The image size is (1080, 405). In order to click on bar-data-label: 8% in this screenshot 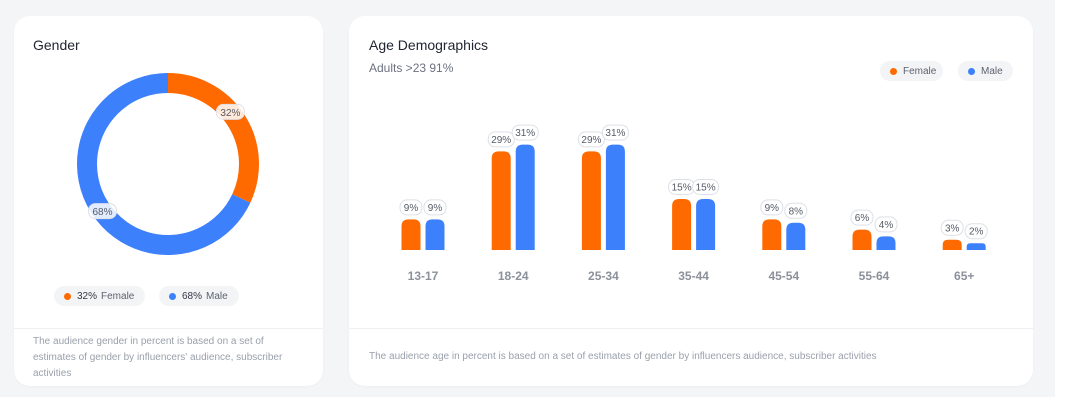, I will do `click(796, 210)`.